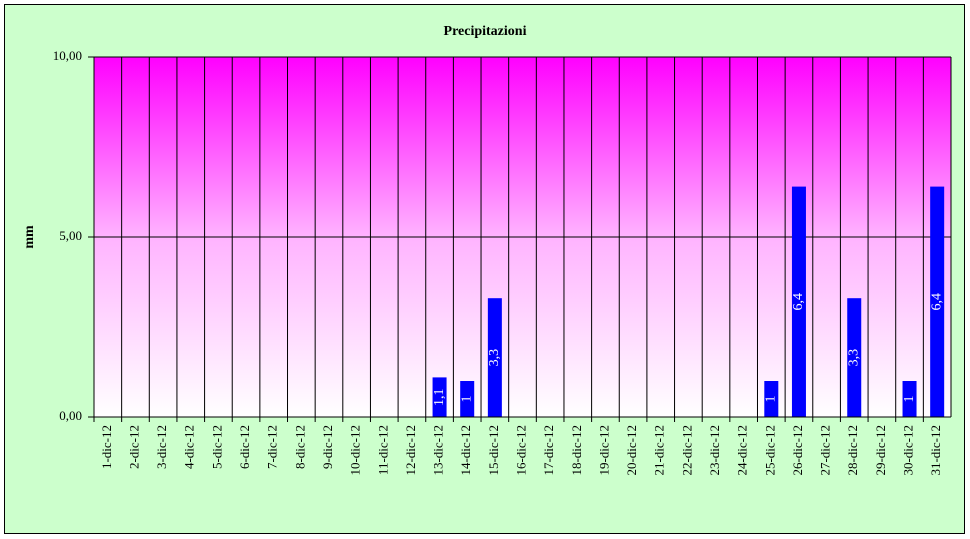  Describe the element at coordinates (106, 447) in the screenshot. I see `x-tick-label: 1-dic-12` at that location.